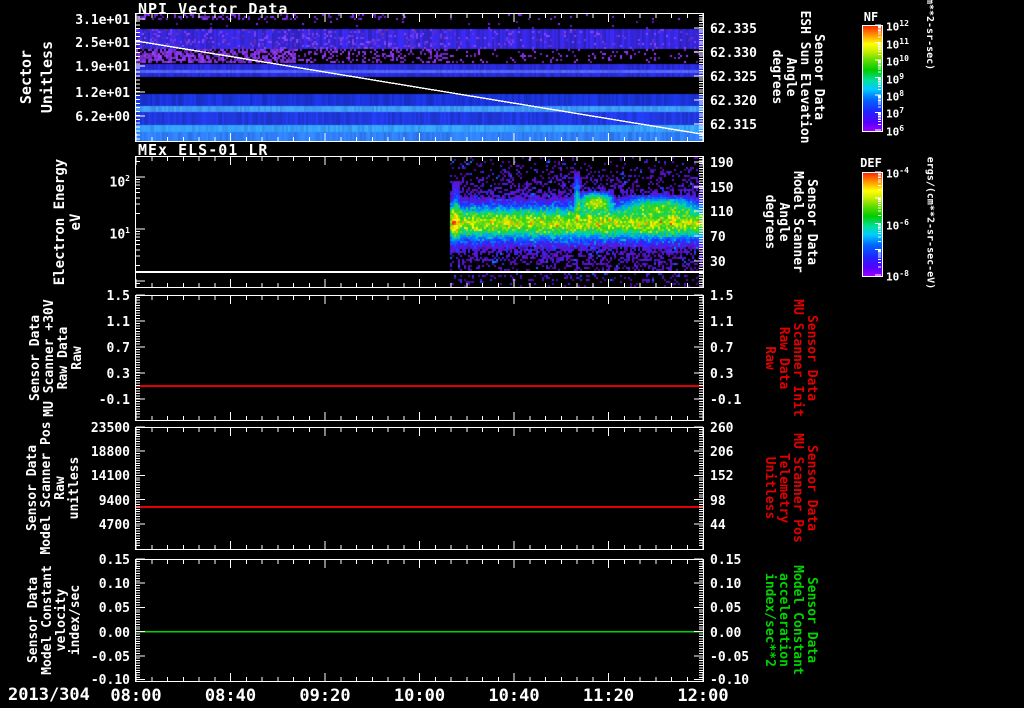  I want to click on colorbar-nf, so click(872, 78).